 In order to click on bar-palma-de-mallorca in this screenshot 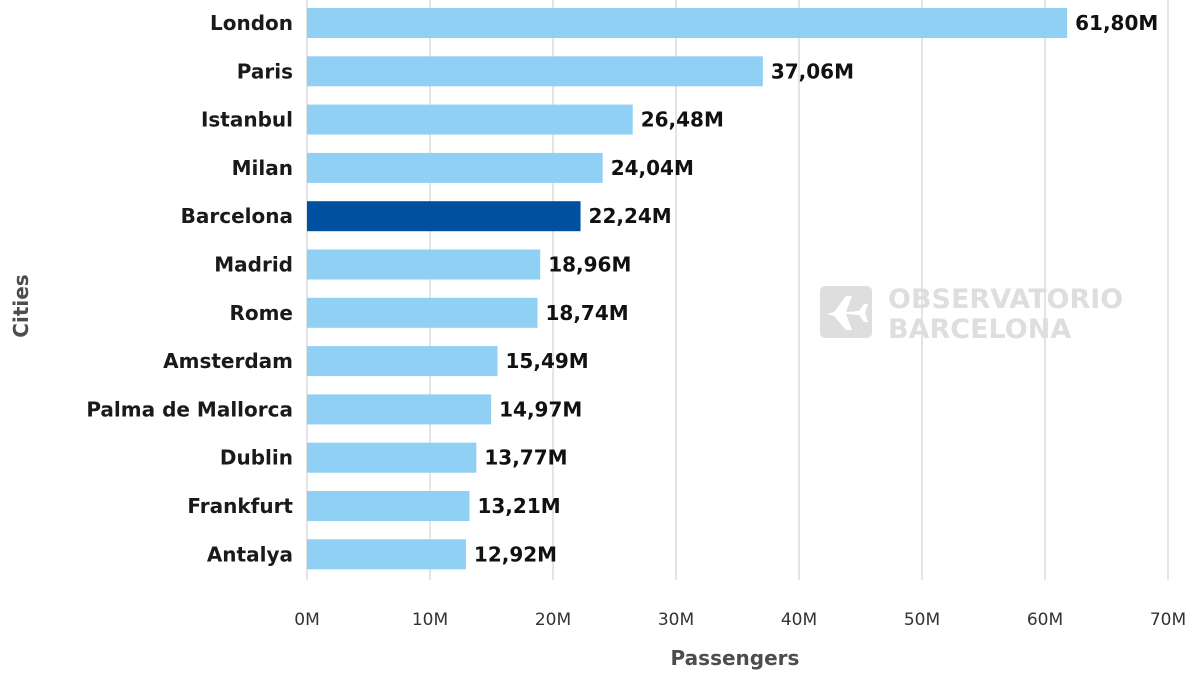, I will do `click(399, 409)`.